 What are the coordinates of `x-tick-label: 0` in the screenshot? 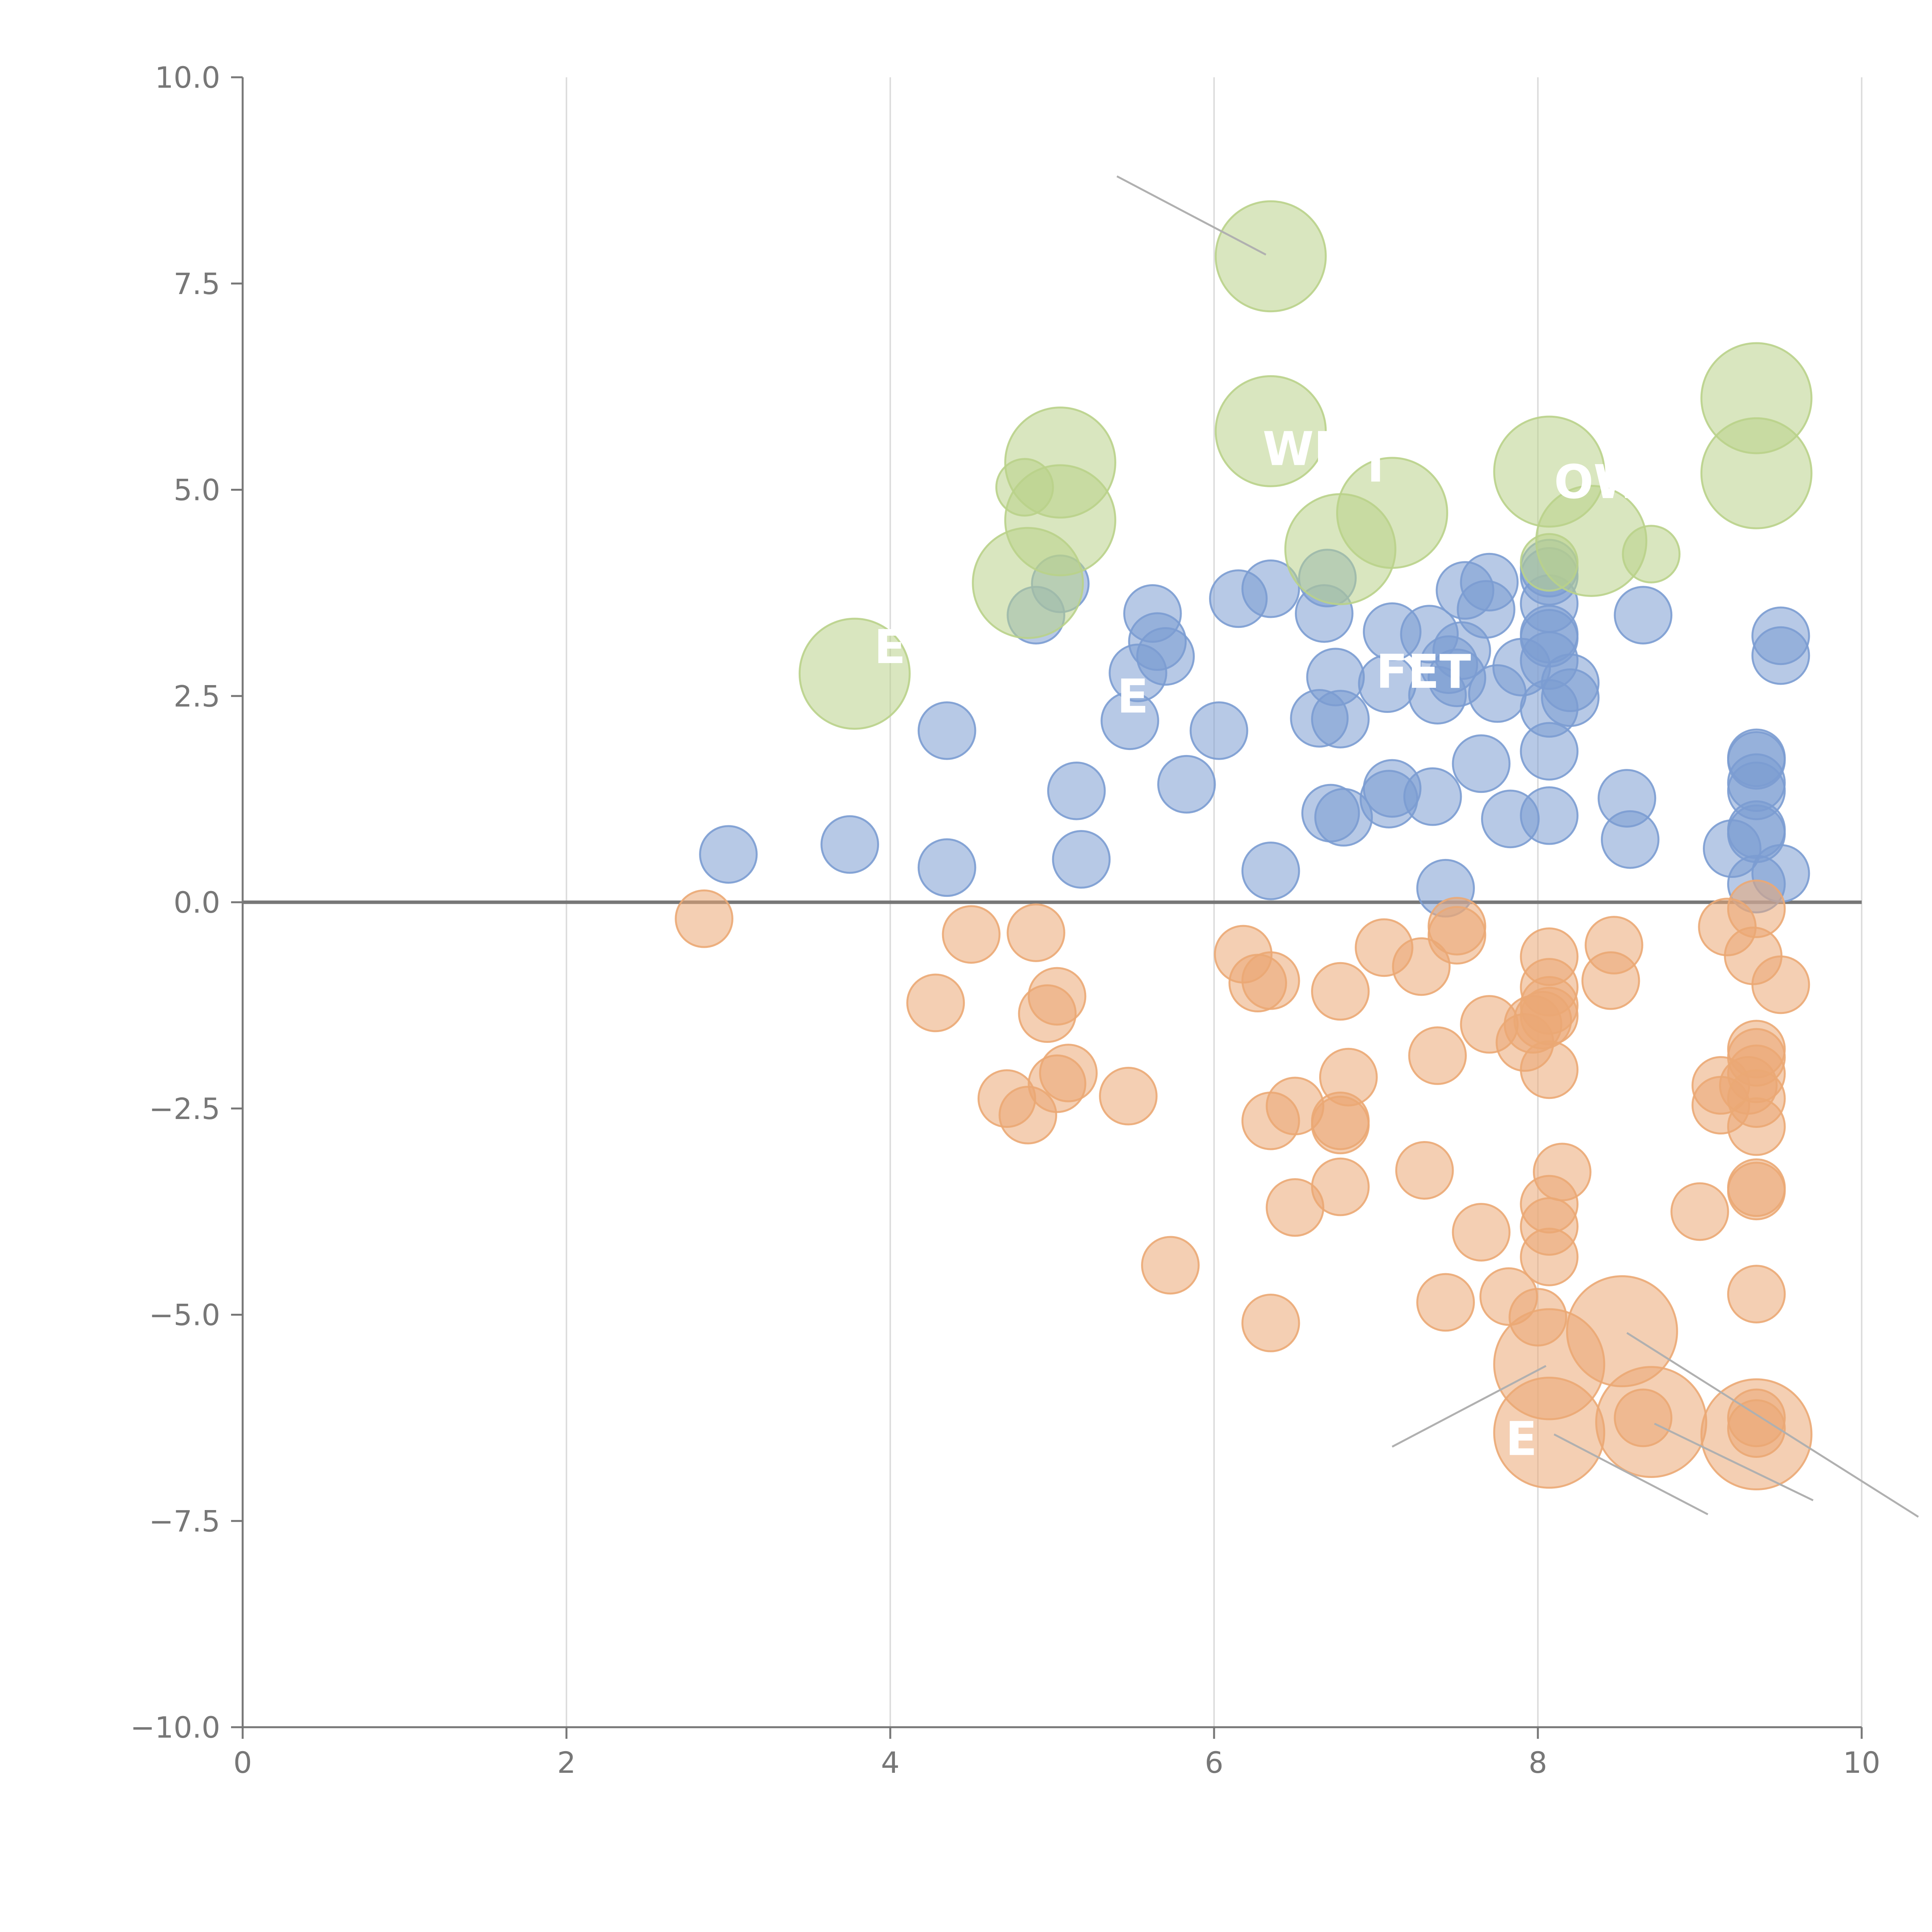 It's located at (243, 1763).